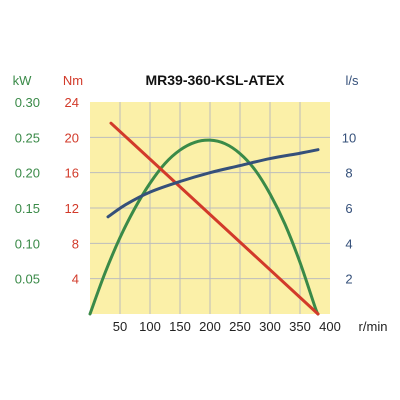 The height and width of the screenshot is (400, 400). I want to click on nm-tick-label: 24, so click(72, 102).